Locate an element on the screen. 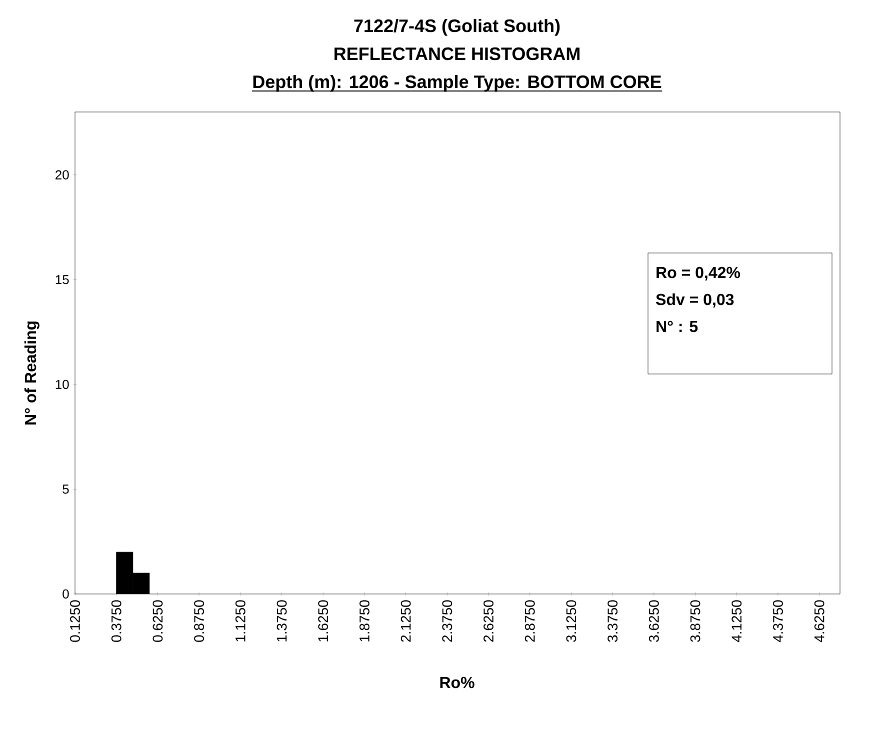  y-tick-label: 15 is located at coordinates (62, 279).